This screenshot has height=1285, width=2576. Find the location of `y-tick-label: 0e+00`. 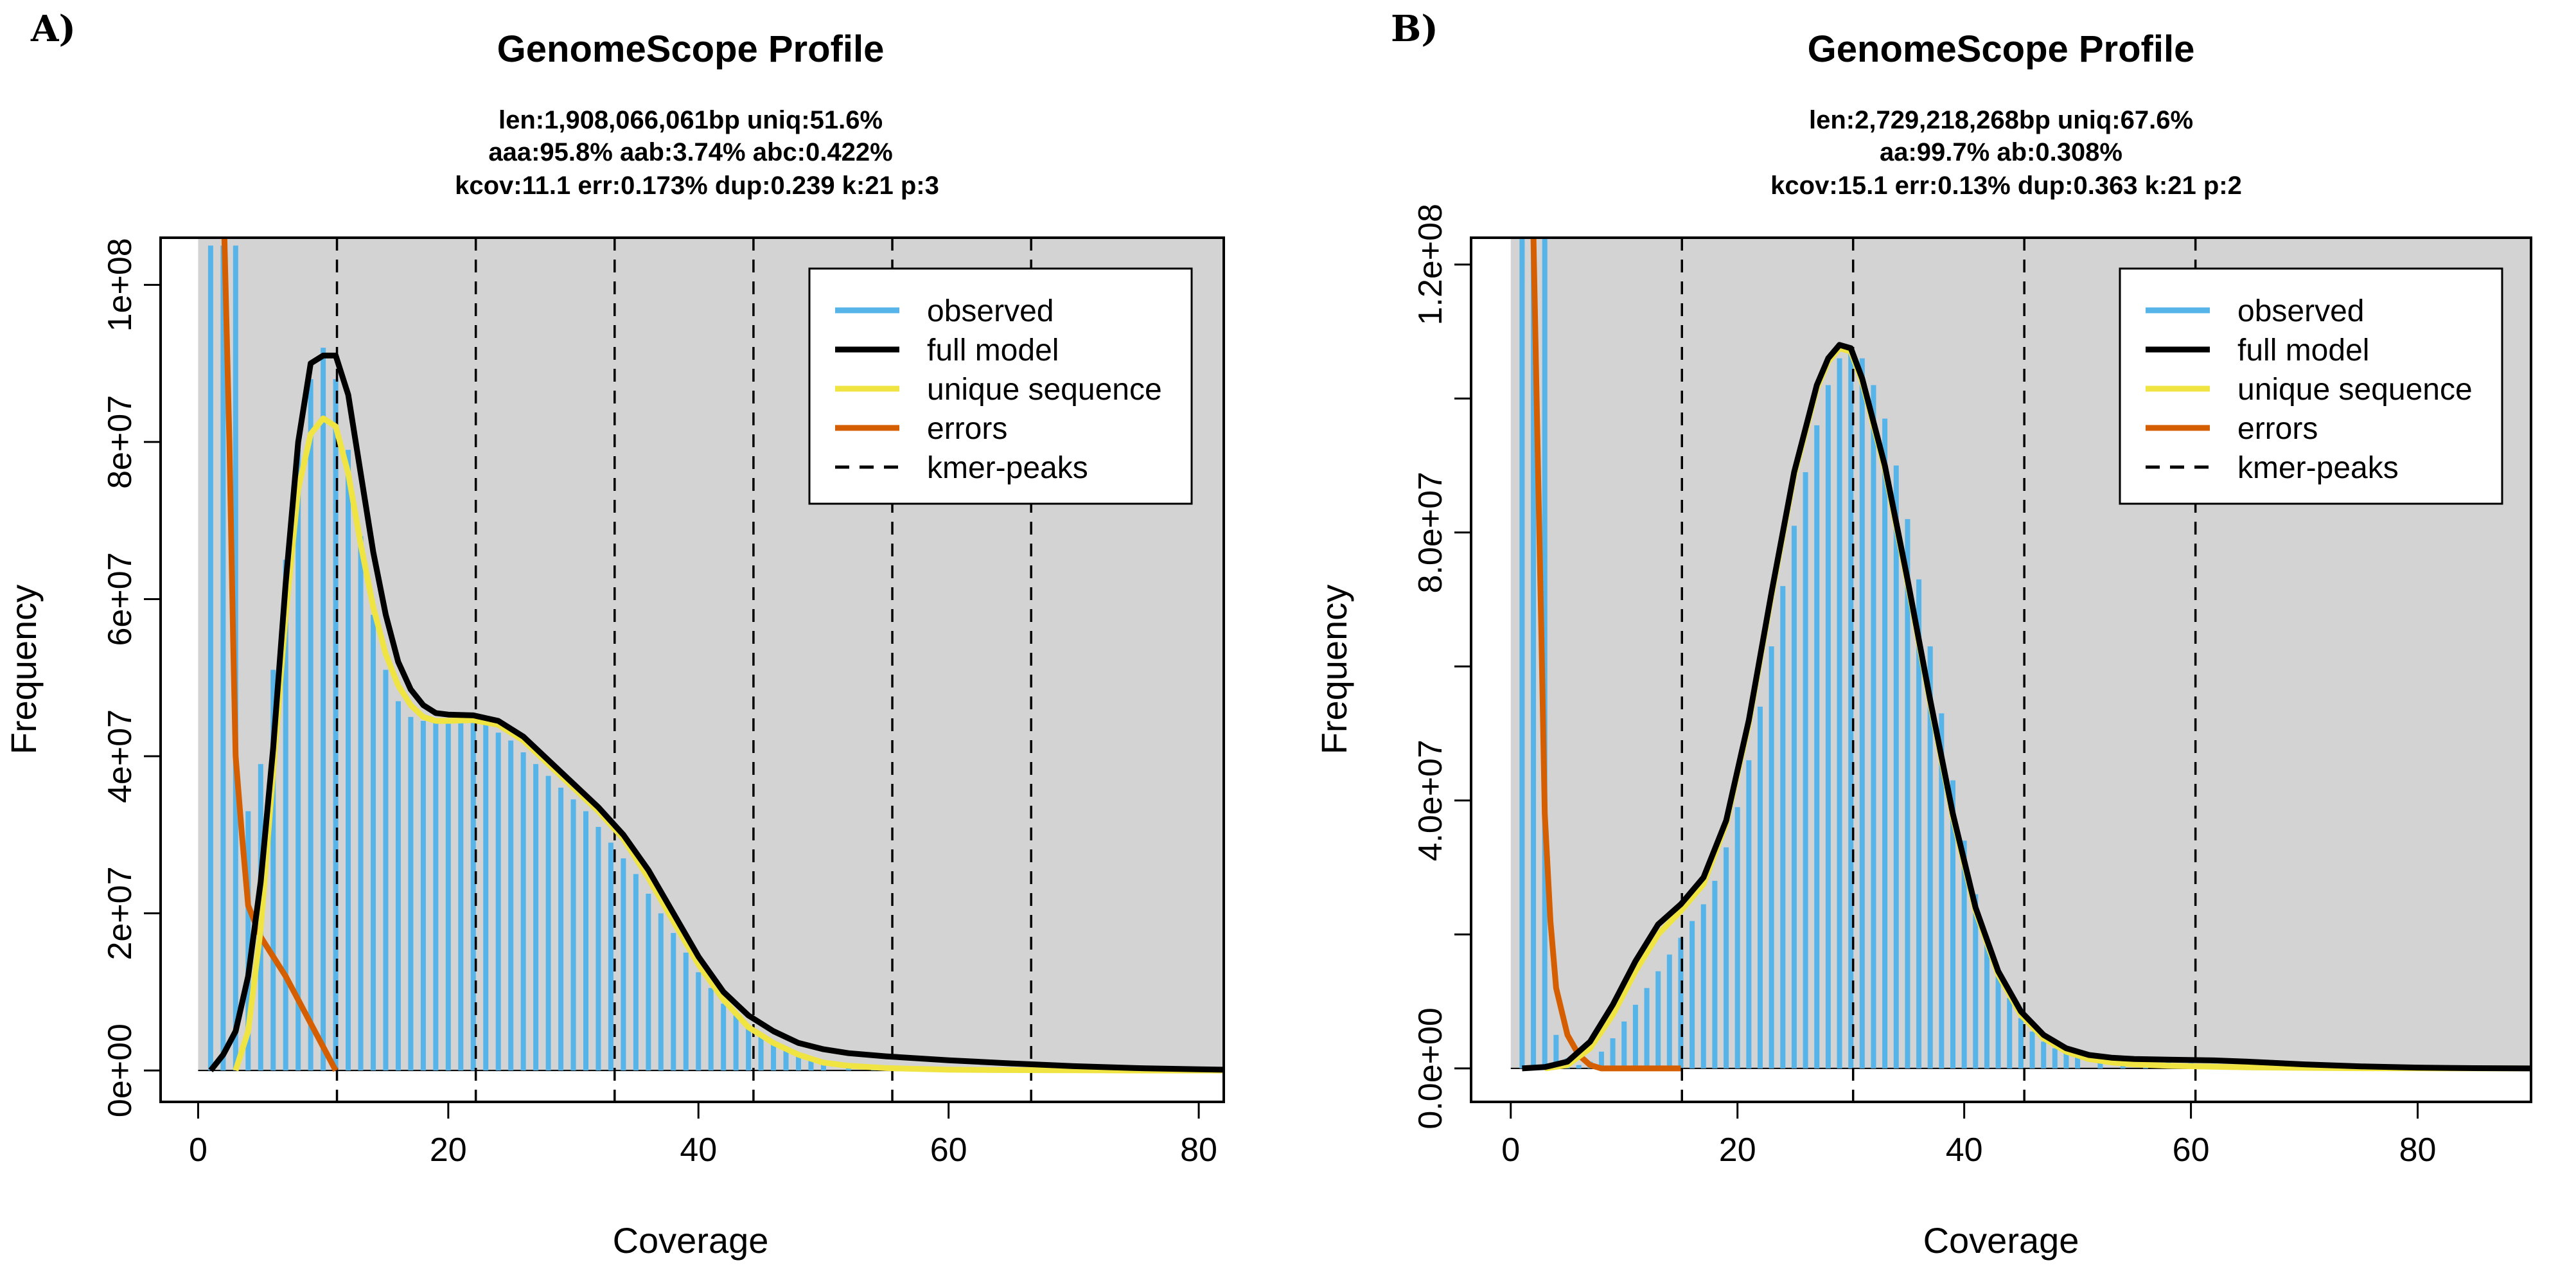

y-tick-label: 0e+00 is located at coordinates (120, 1070).